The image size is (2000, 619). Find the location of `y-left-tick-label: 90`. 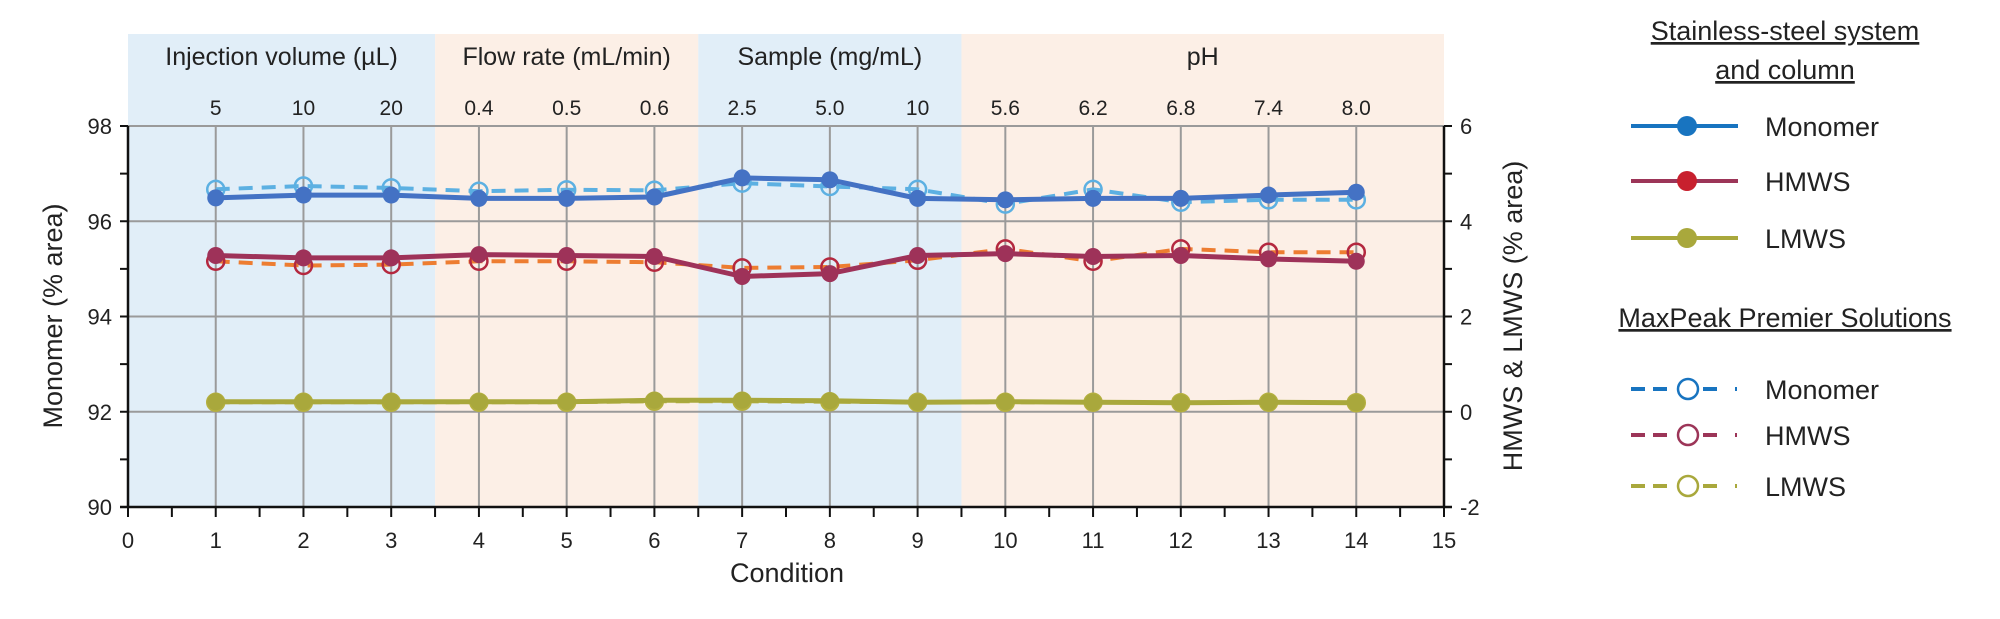

y-left-tick-label: 90 is located at coordinates (100, 507).